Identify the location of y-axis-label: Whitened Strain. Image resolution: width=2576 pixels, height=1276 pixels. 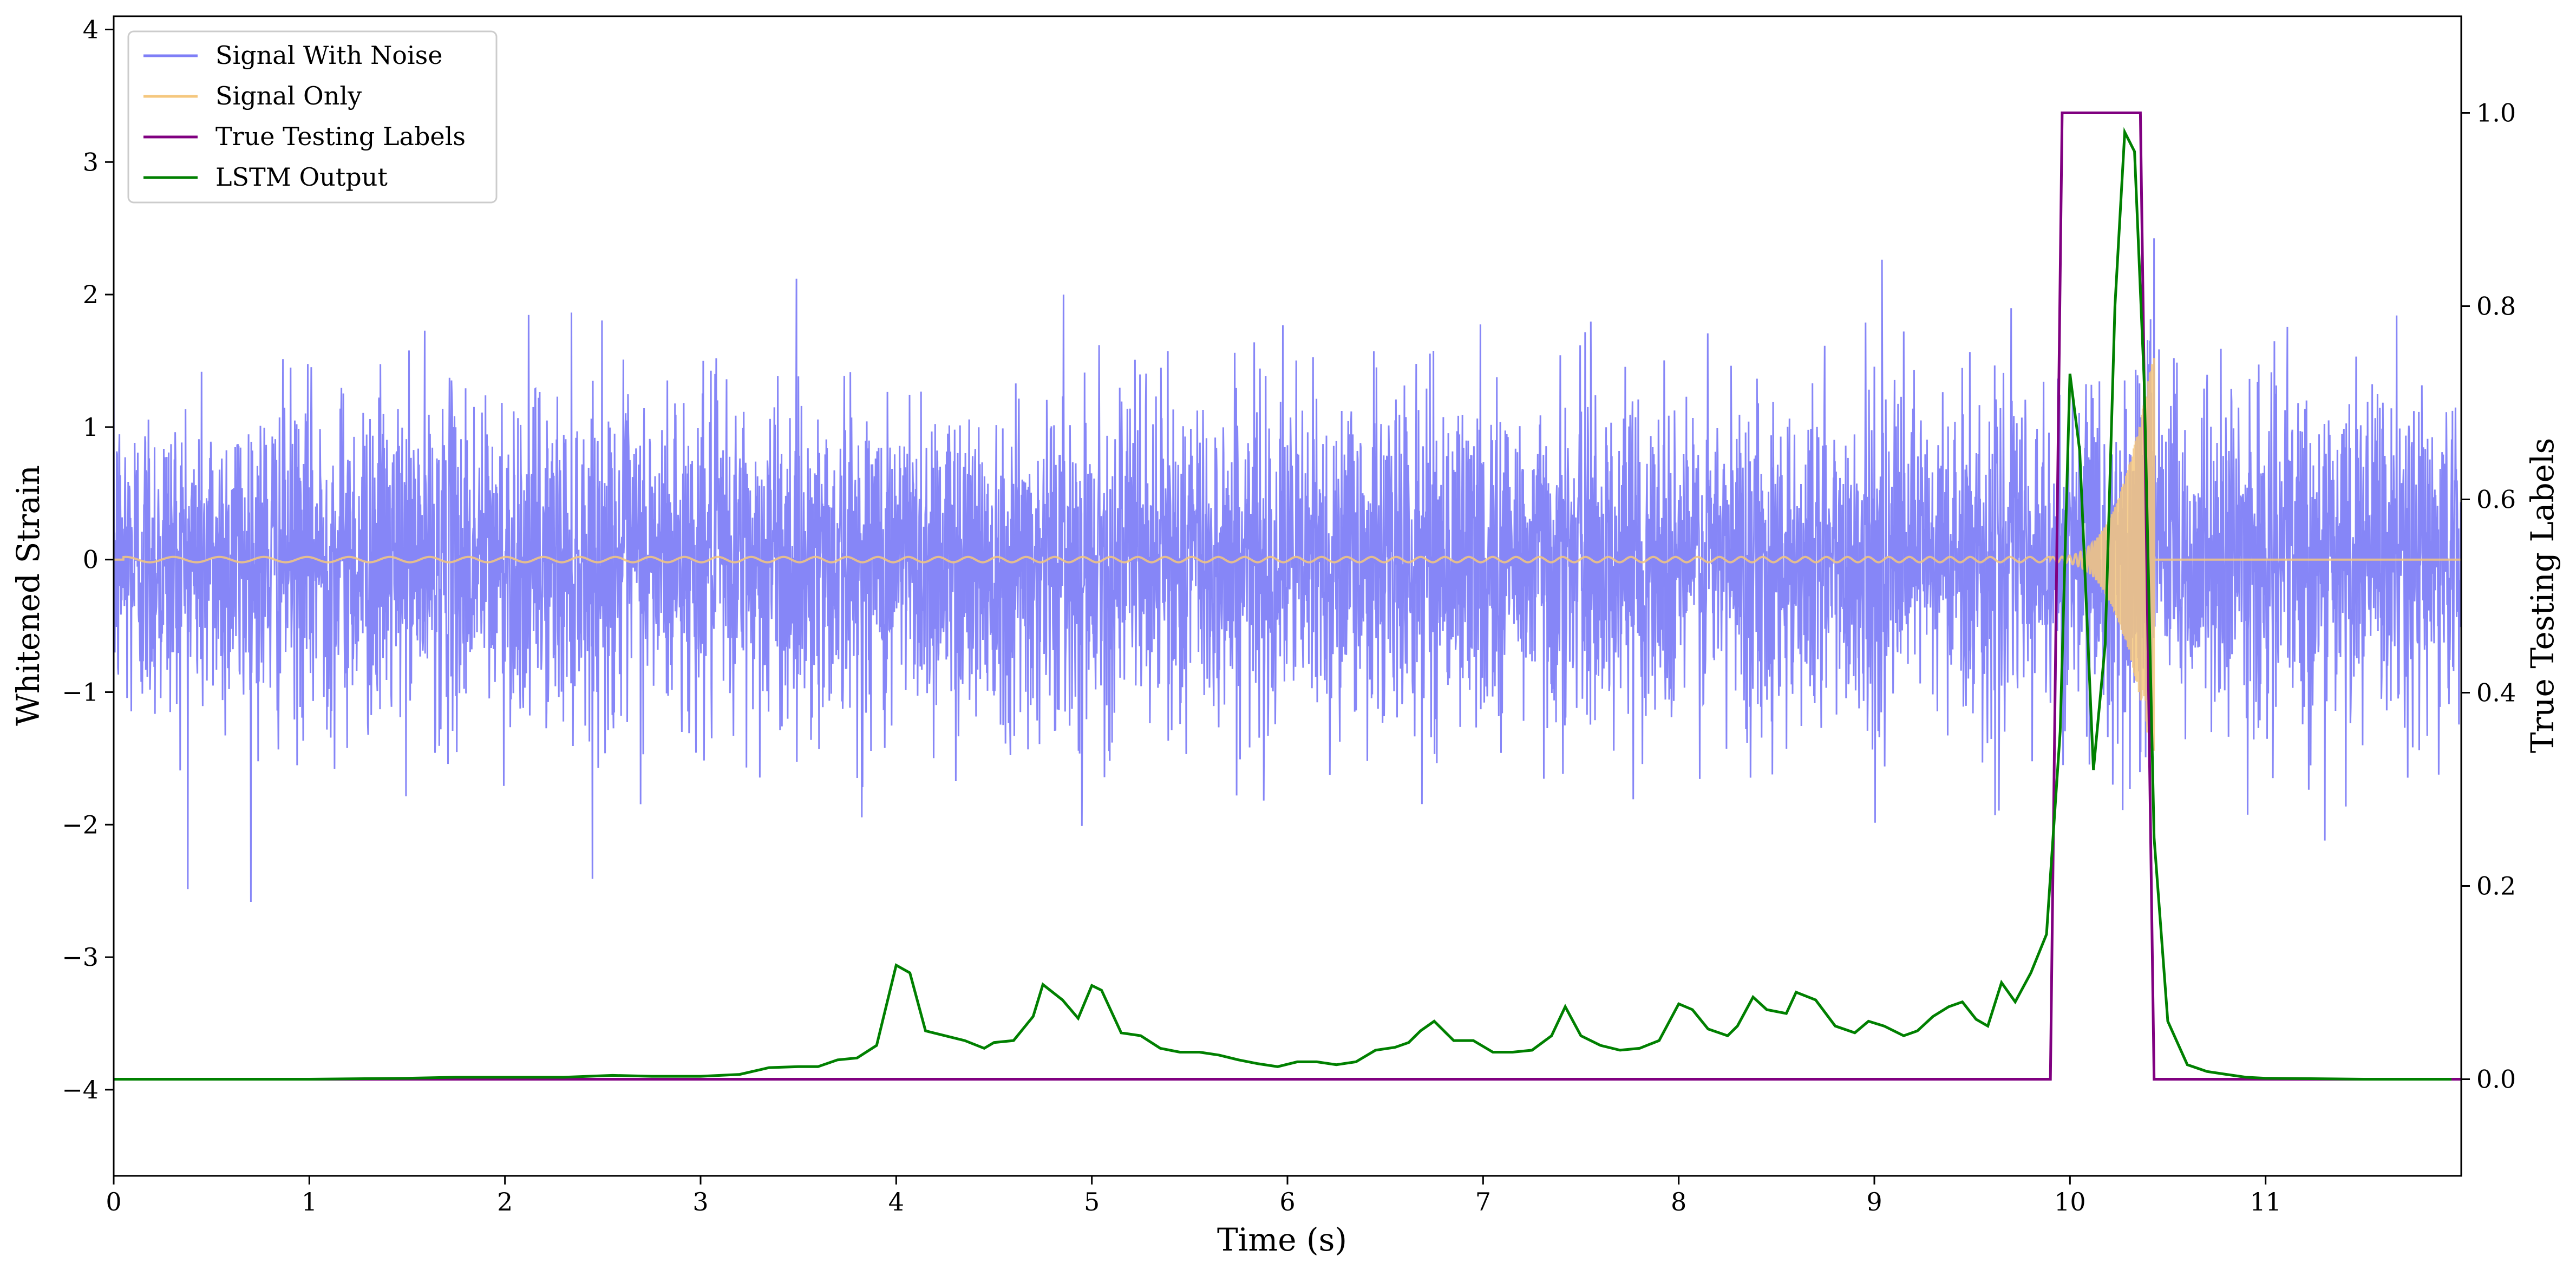
(29, 595).